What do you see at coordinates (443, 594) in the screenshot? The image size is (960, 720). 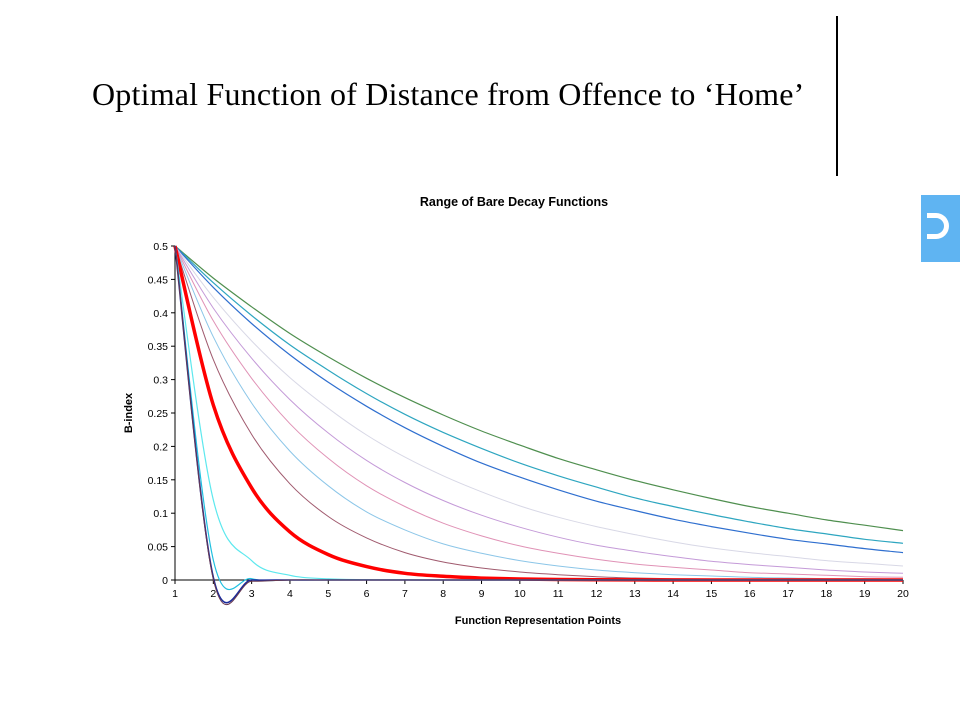 I see `x-tick-label: 8` at bounding box center [443, 594].